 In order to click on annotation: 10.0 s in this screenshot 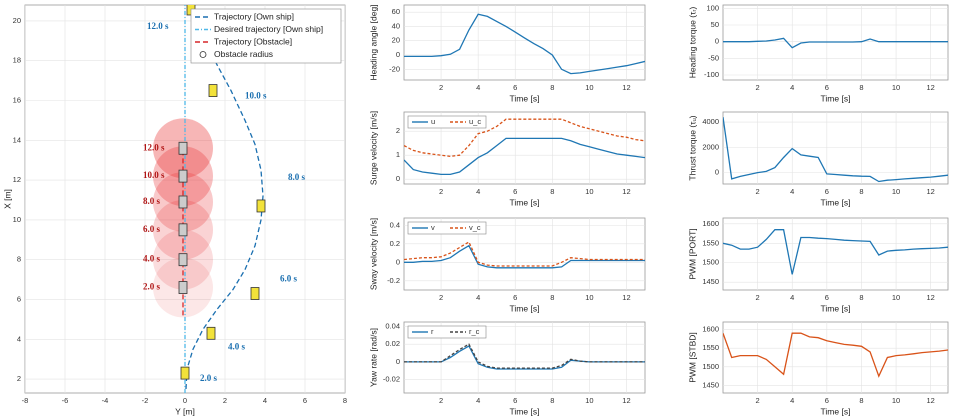, I will do `click(154, 175)`.